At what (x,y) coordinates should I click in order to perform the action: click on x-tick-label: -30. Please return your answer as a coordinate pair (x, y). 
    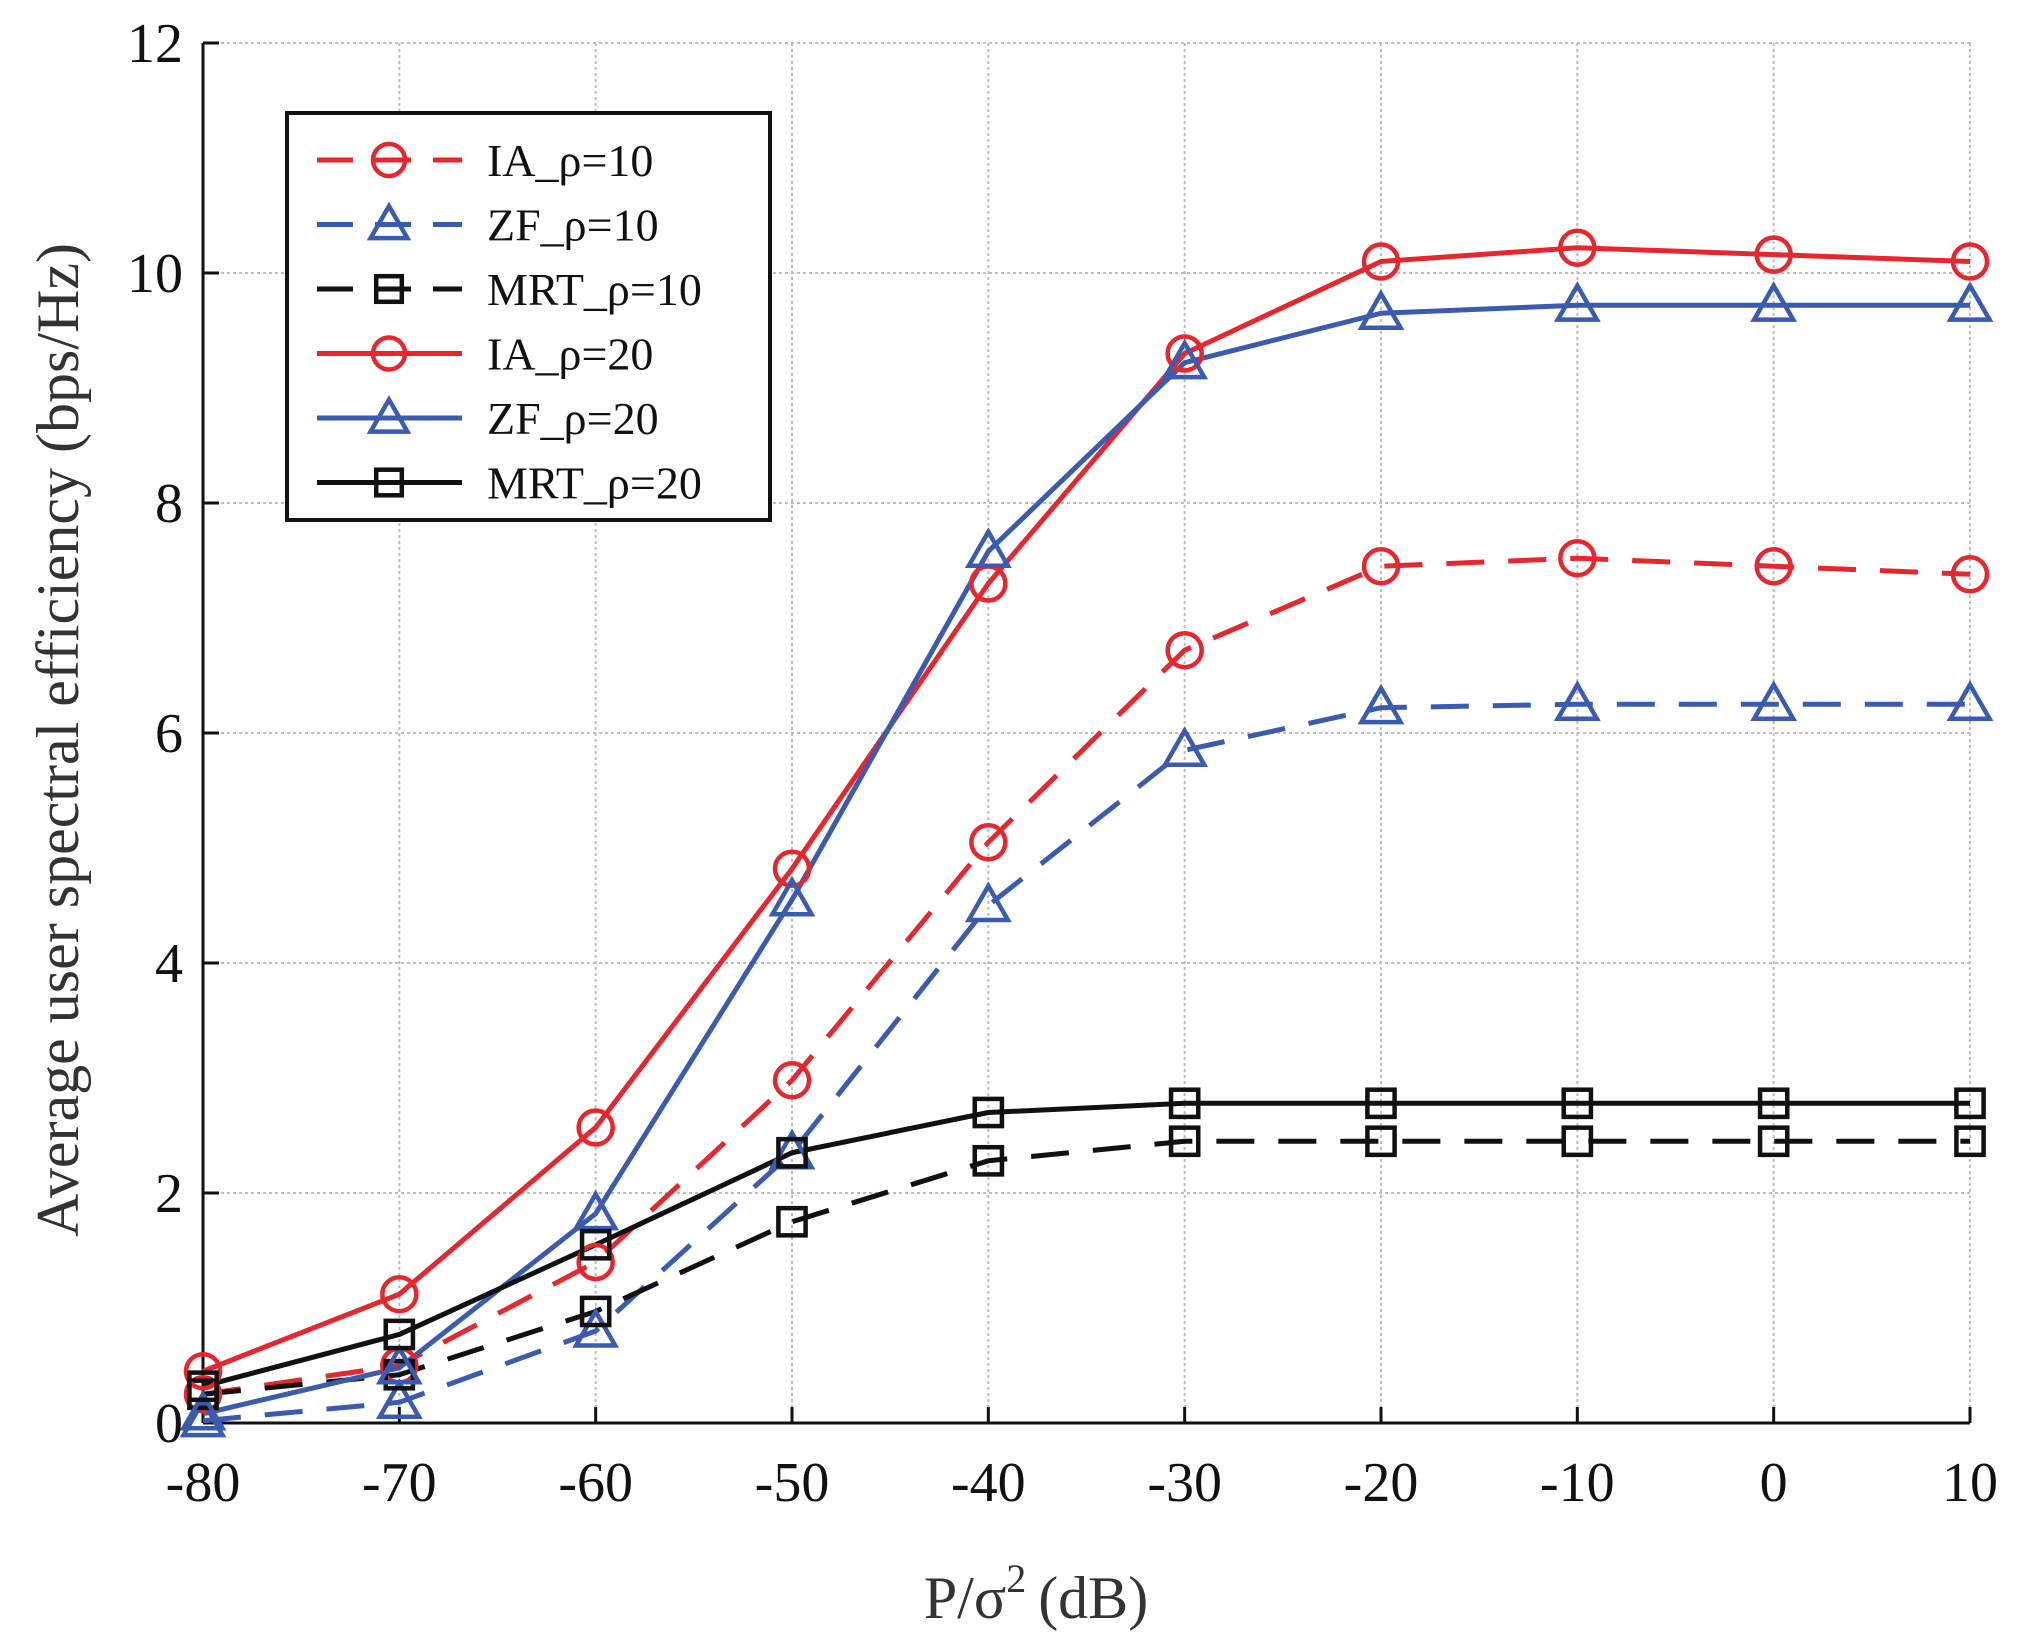
    Looking at the image, I should click on (1184, 1483).